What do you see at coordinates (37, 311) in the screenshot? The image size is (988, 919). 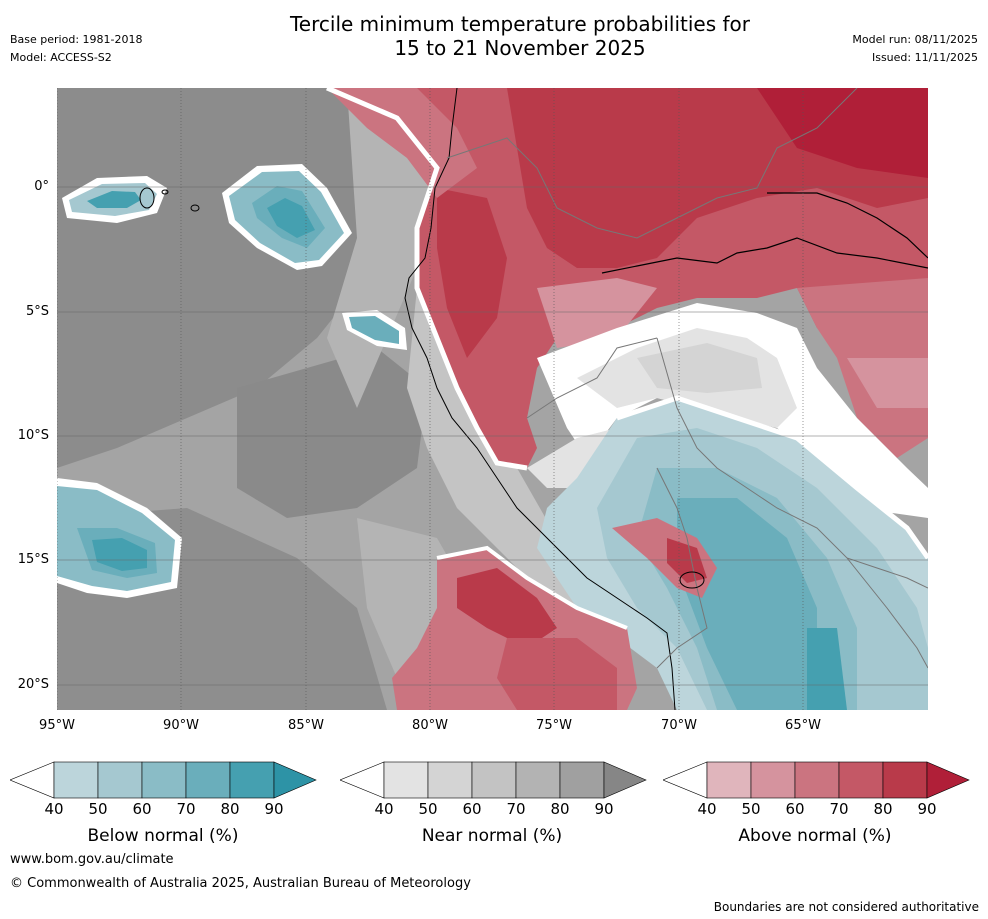 I see `lat-label-5s: 5°S` at bounding box center [37, 311].